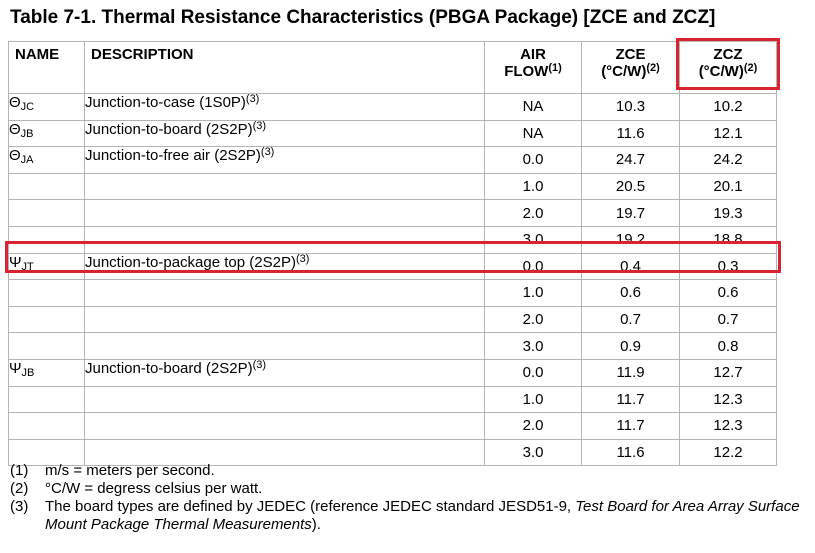 This screenshot has width=815, height=553. I want to click on zce-value: 0.4, so click(630, 266).